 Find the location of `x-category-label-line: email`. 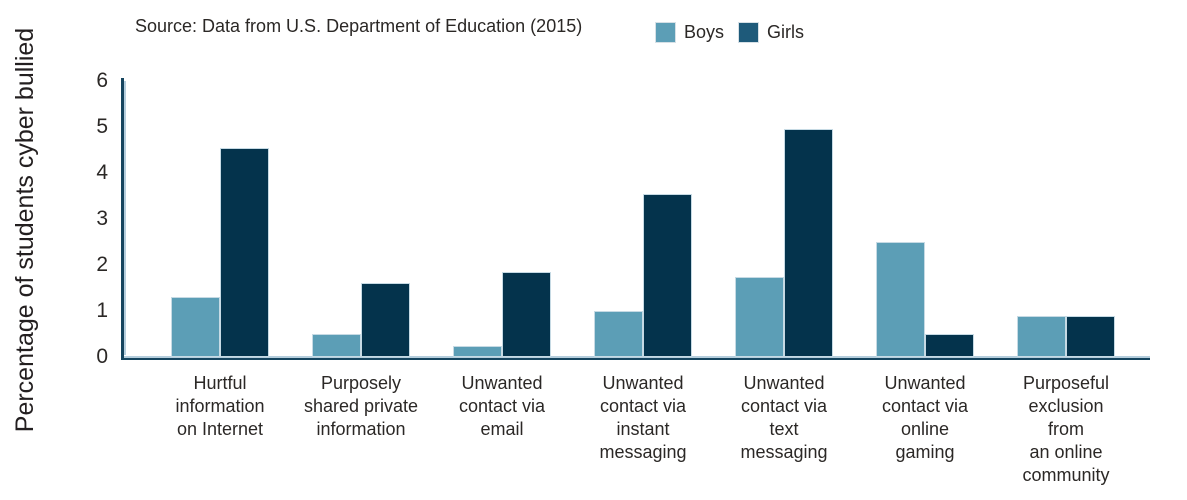

x-category-label-line: email is located at coordinates (502, 429).